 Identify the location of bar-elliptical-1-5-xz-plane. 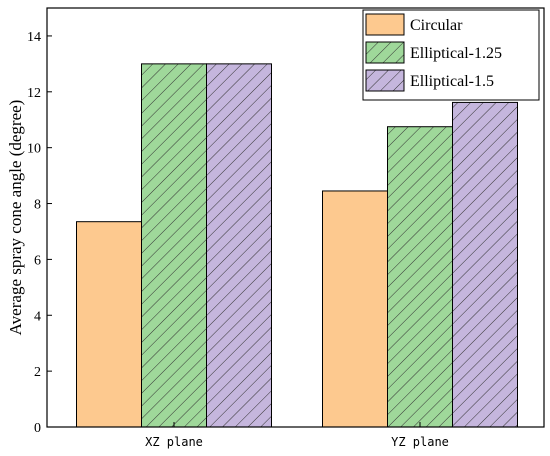
(239, 245).